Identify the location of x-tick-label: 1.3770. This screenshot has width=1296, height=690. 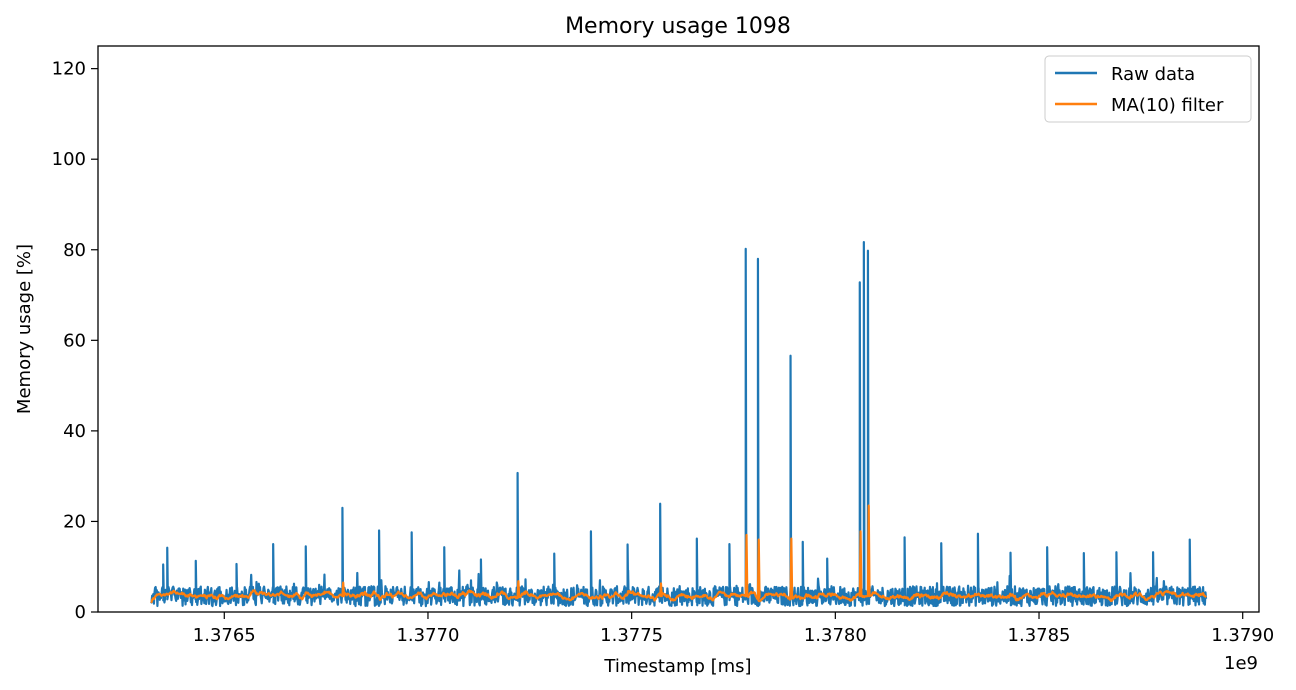
(427, 635).